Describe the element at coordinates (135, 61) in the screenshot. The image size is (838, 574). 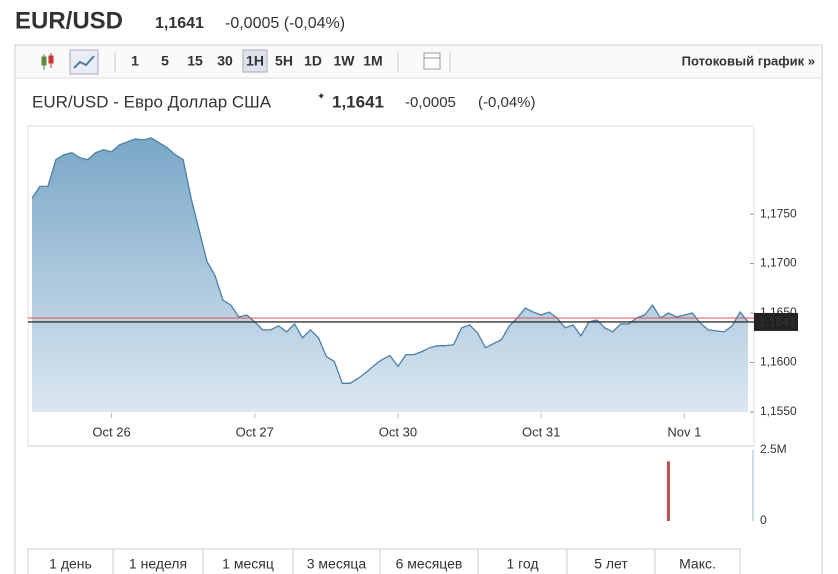
I see `interval-button: 1` at that location.